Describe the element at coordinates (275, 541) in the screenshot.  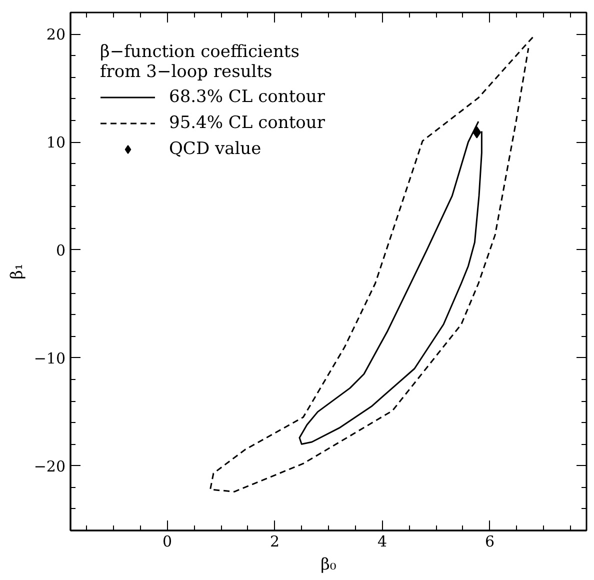
I see `x-tick-label: 2` at that location.